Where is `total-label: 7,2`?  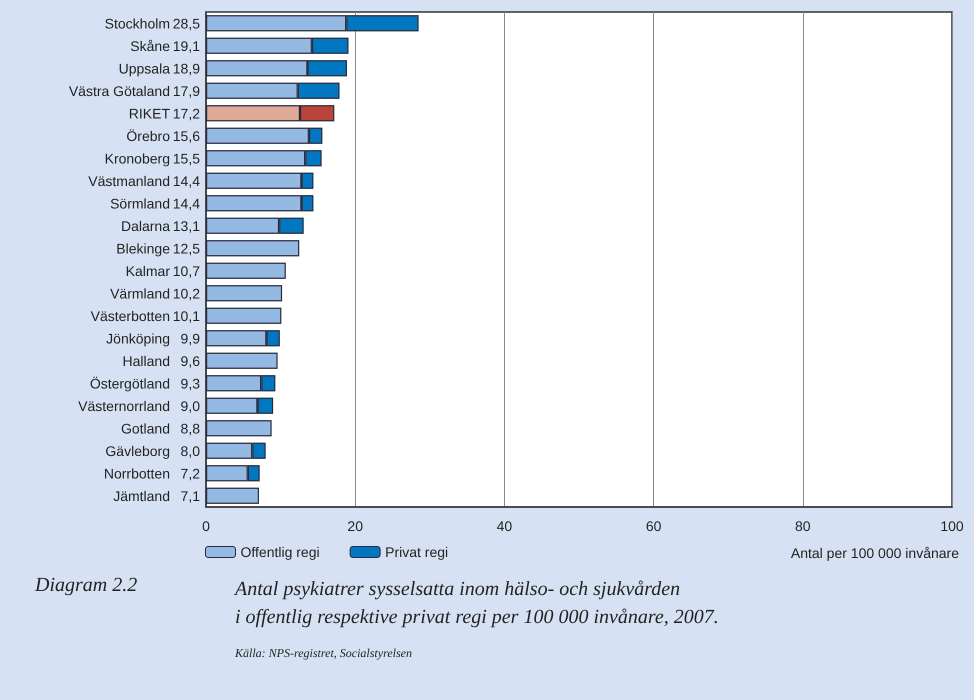
total-label: 7,2 is located at coordinates (190, 473).